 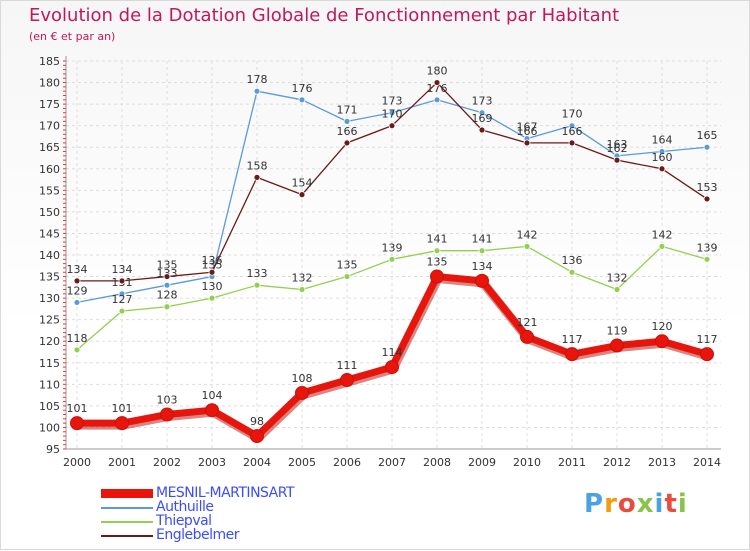 I want to click on data-label: 162, so click(x=617, y=148).